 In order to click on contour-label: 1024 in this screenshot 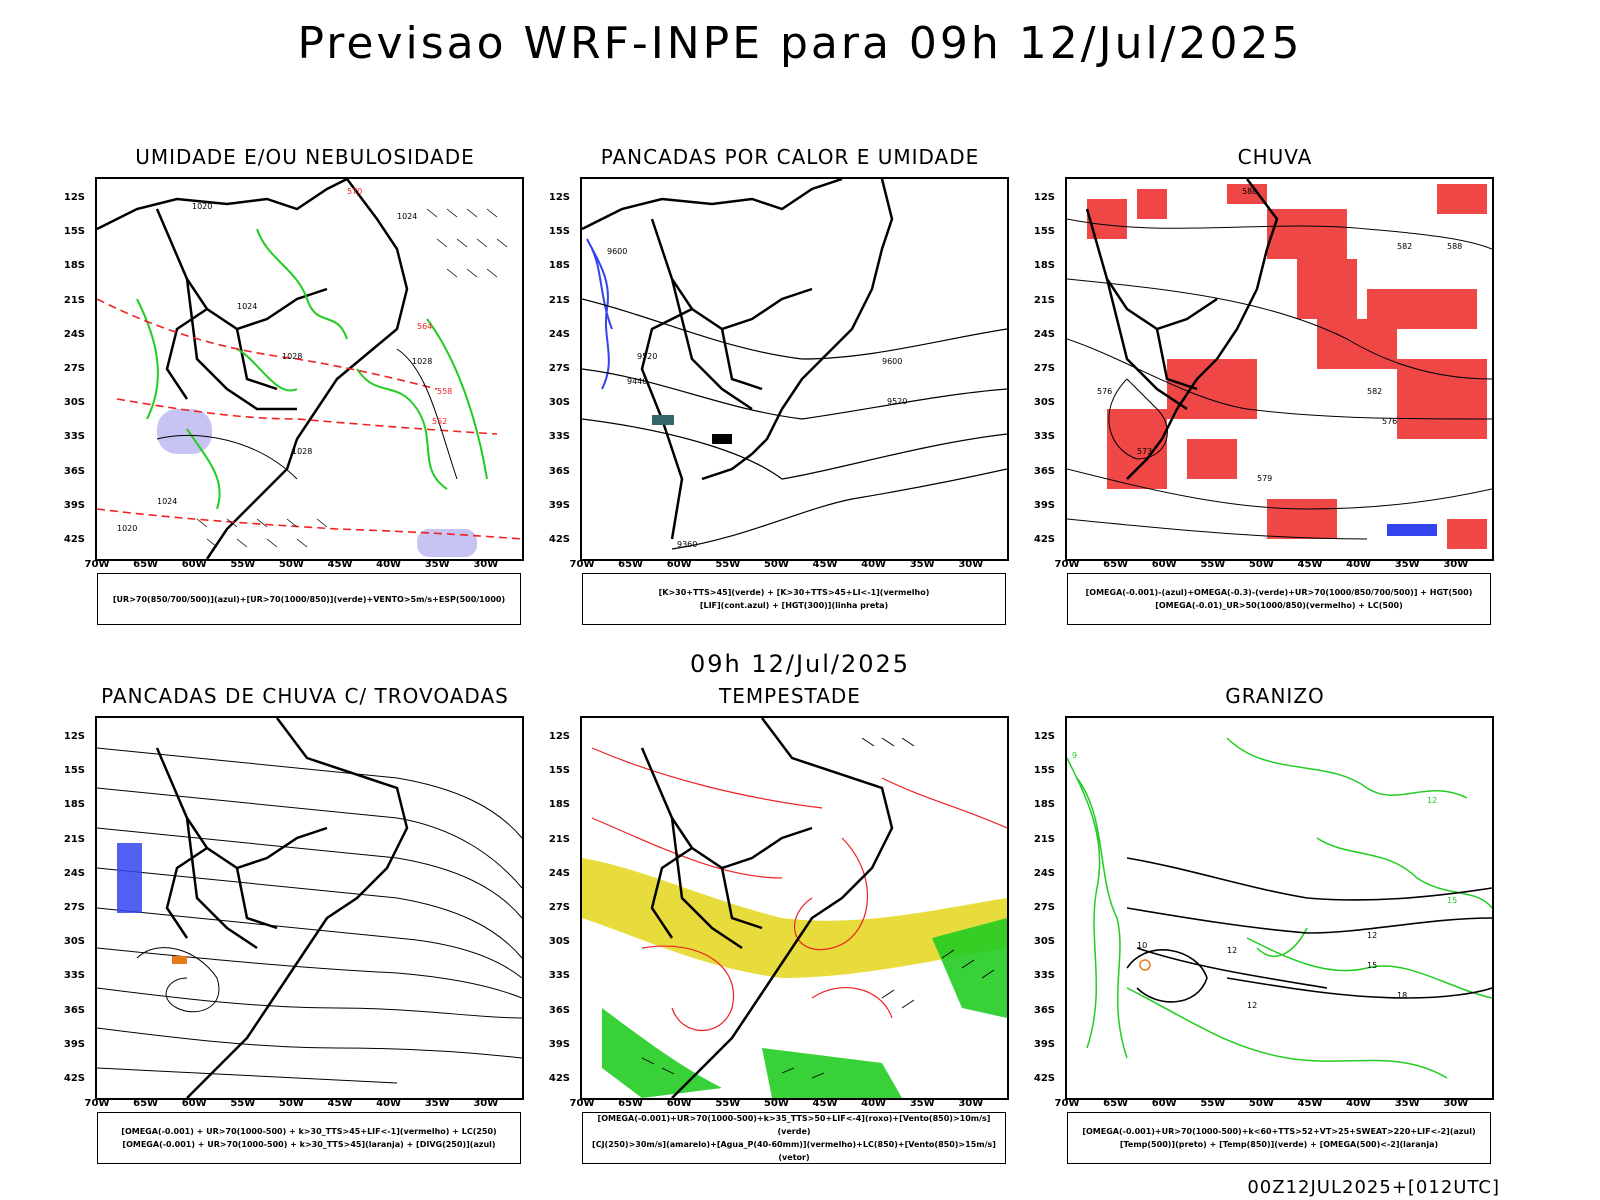, I will do `click(407, 216)`.